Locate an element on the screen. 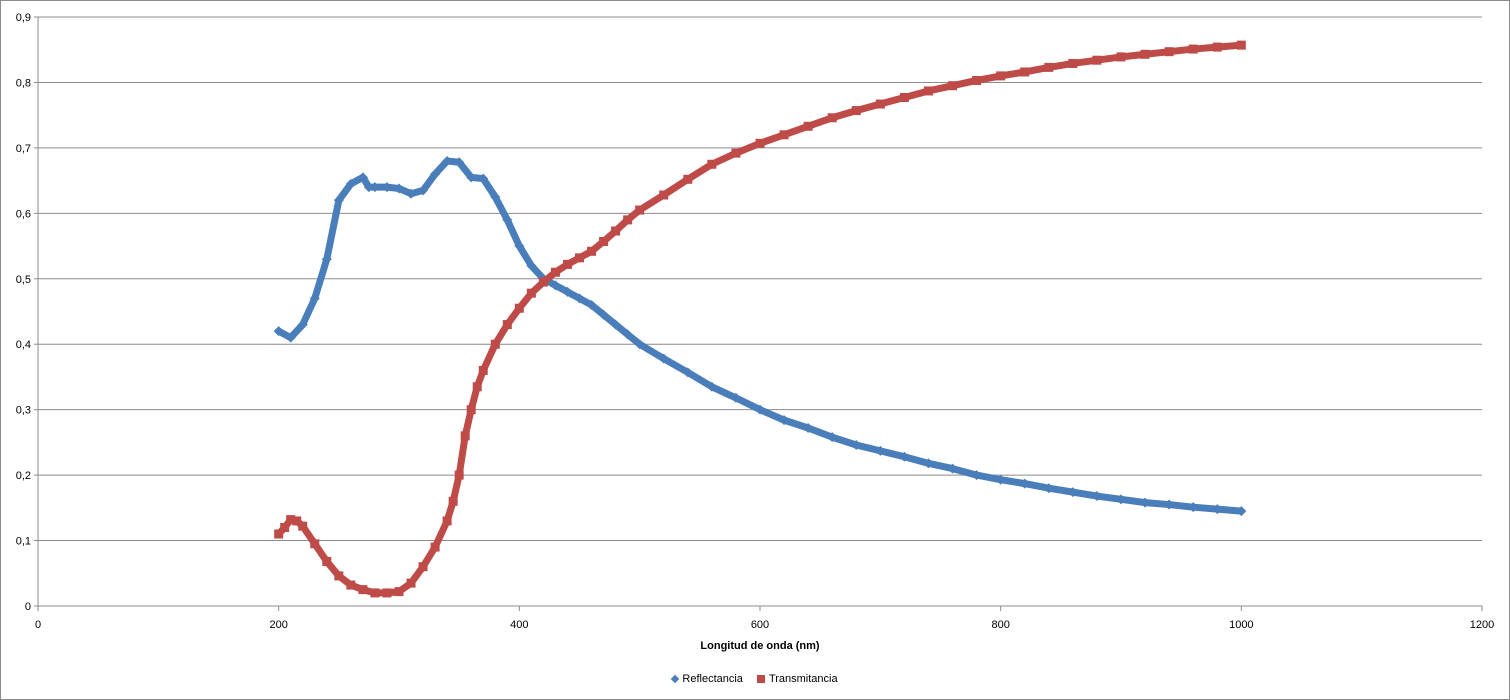 Image resolution: width=1510 pixels, height=700 pixels. x-tick-label: 200 is located at coordinates (278, 625).